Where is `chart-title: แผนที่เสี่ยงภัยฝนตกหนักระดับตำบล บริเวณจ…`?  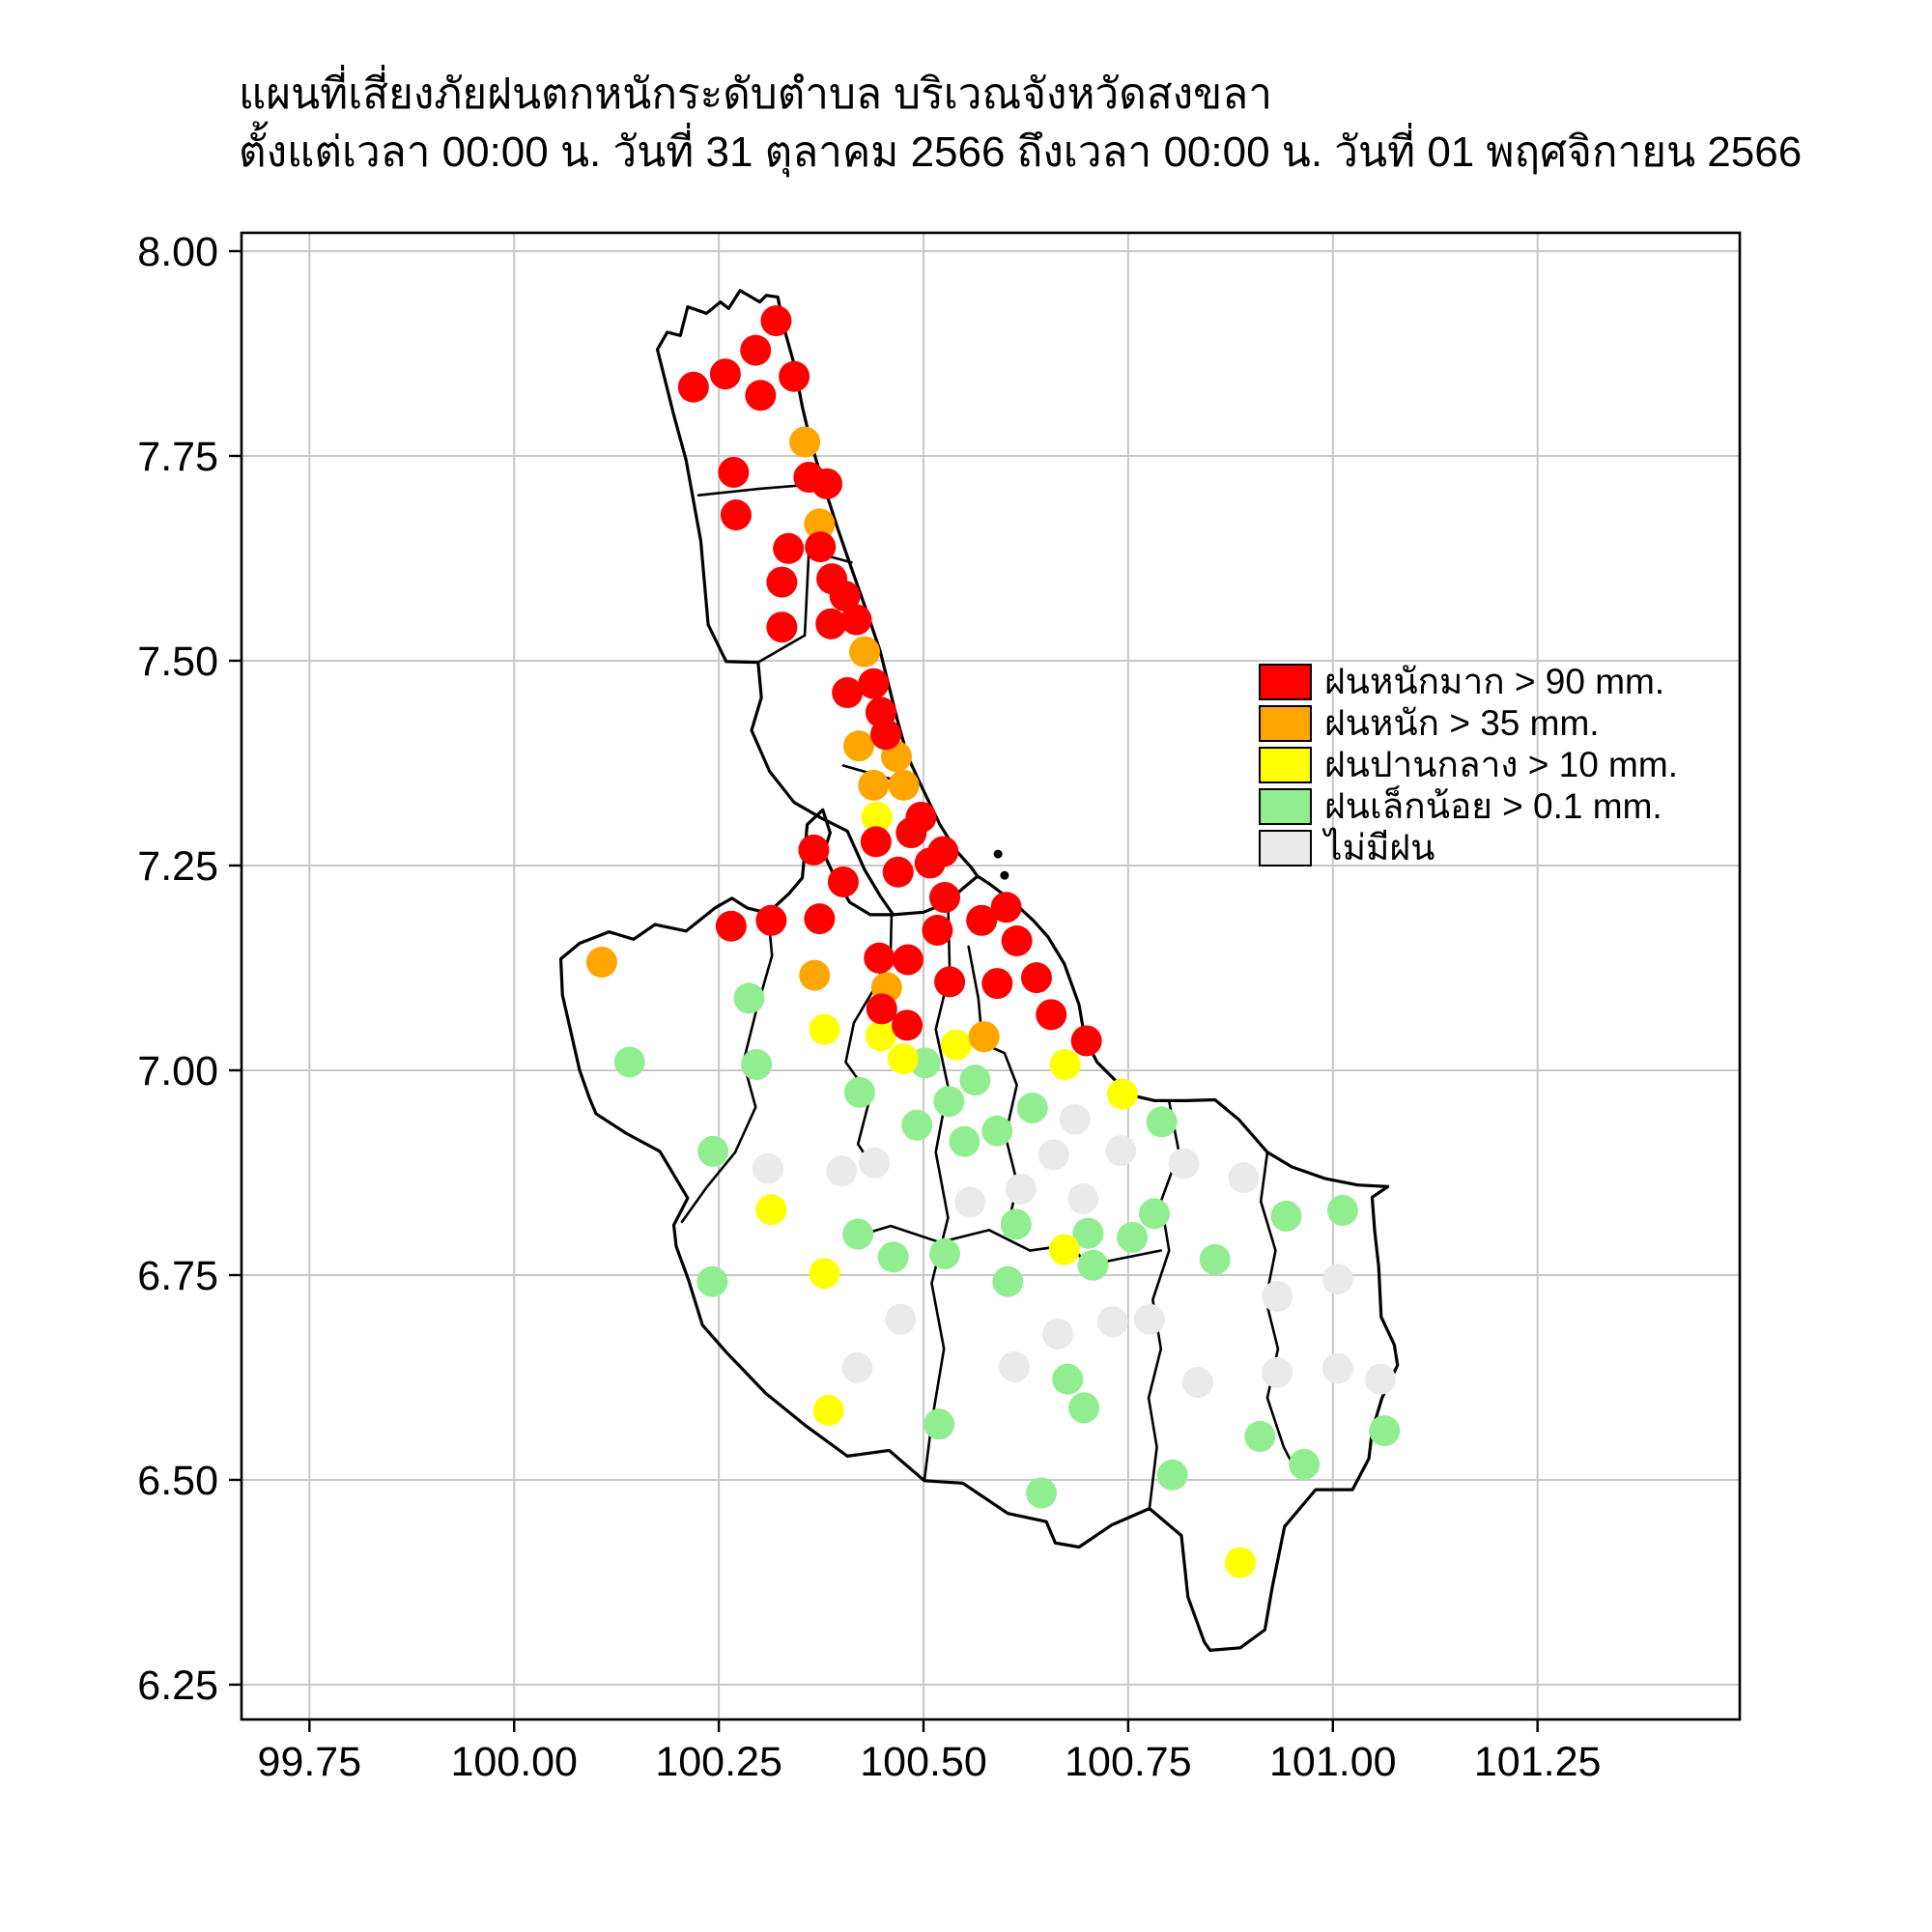 chart-title: แผนที่เสี่ยงภัยฝนตกหนักระดับตำบล บริเวณจ… is located at coordinates (1021, 124).